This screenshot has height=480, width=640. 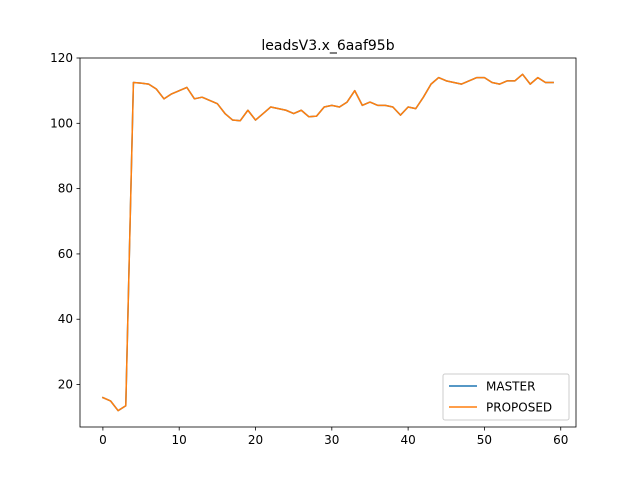 What do you see at coordinates (255, 440) in the screenshot?
I see `x-tick-label: 20` at bounding box center [255, 440].